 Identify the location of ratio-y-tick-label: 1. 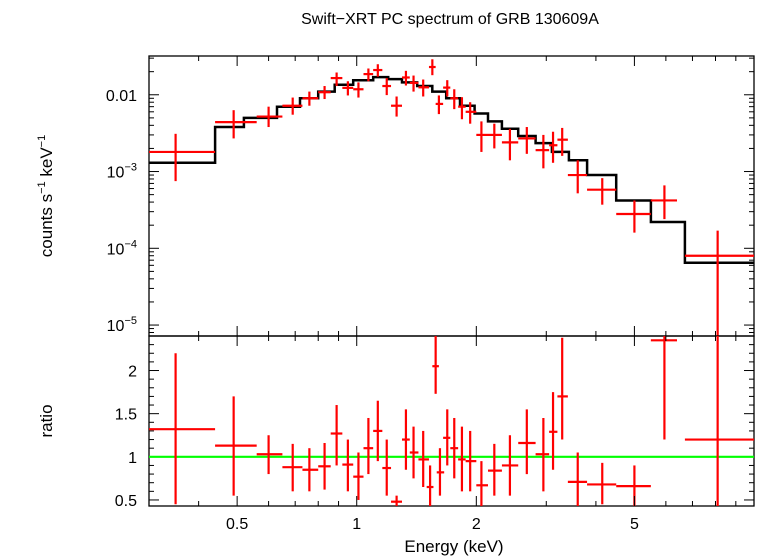
(132, 458).